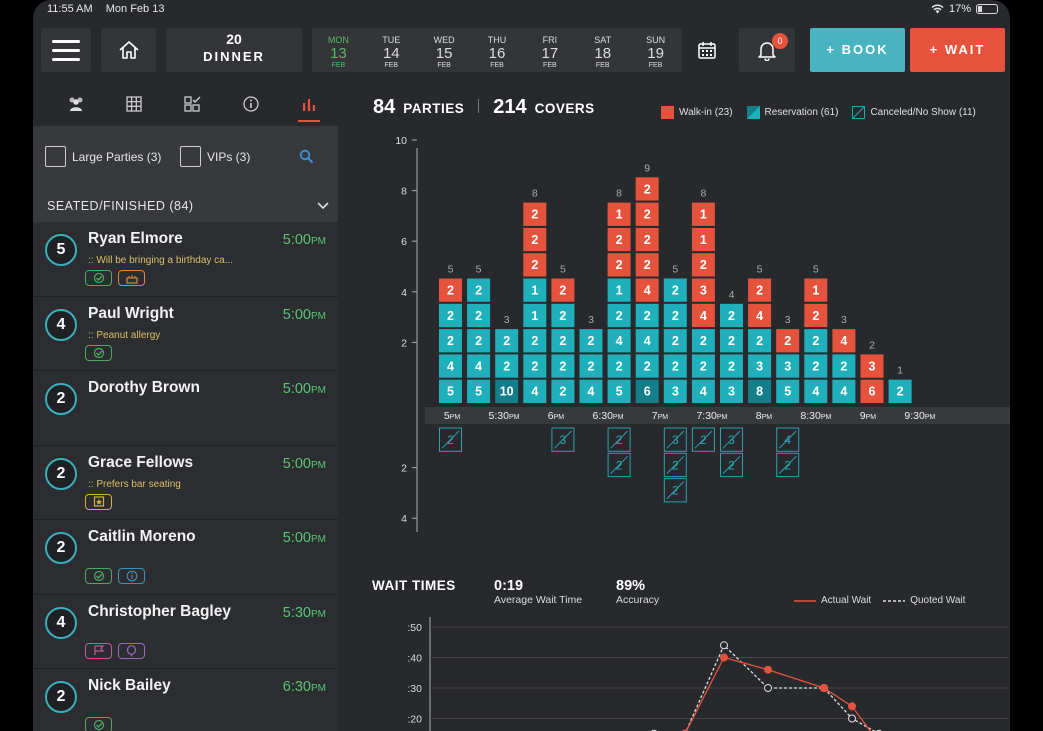 The image size is (1043, 731). What do you see at coordinates (185, 206) in the screenshot?
I see `seated-section-header: SEATED/FINISHED (84)` at bounding box center [185, 206].